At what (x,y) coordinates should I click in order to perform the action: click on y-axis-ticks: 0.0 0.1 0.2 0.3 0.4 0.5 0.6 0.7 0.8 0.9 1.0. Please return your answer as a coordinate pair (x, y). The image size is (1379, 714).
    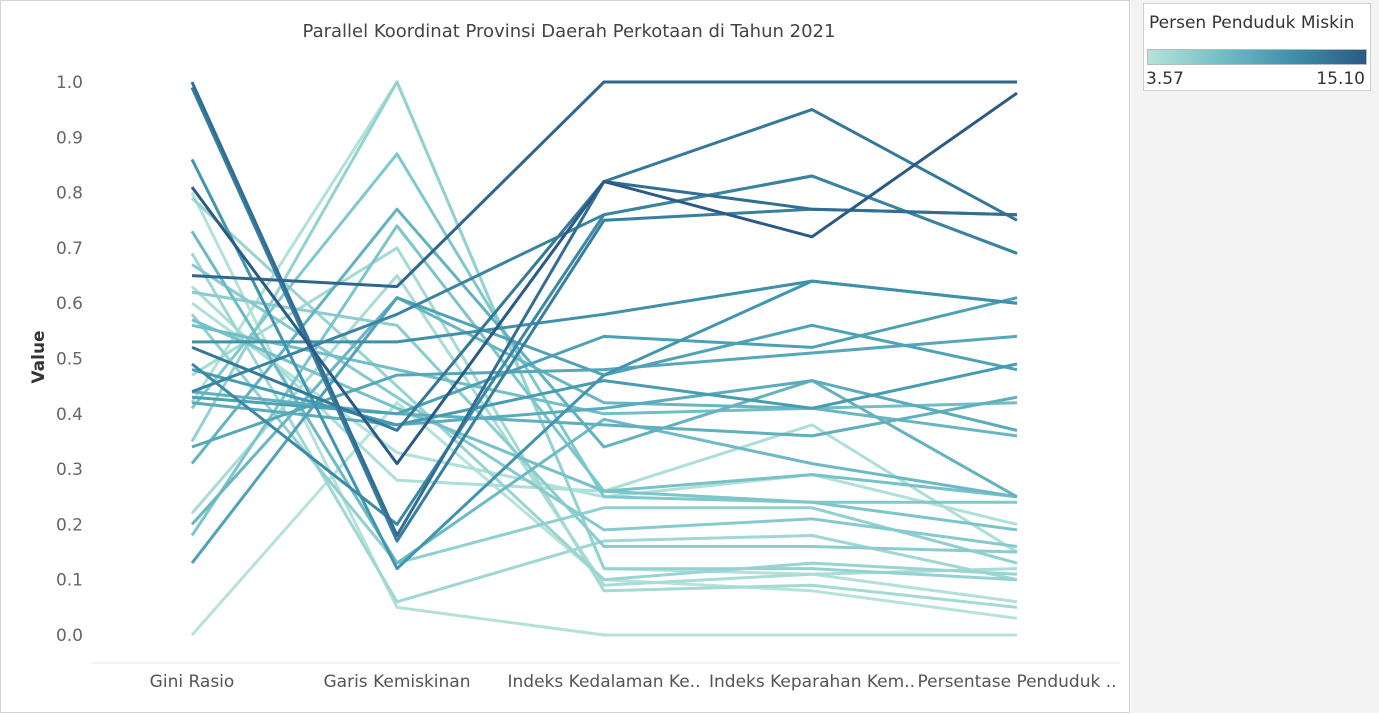
    Looking at the image, I should click on (69, 359).